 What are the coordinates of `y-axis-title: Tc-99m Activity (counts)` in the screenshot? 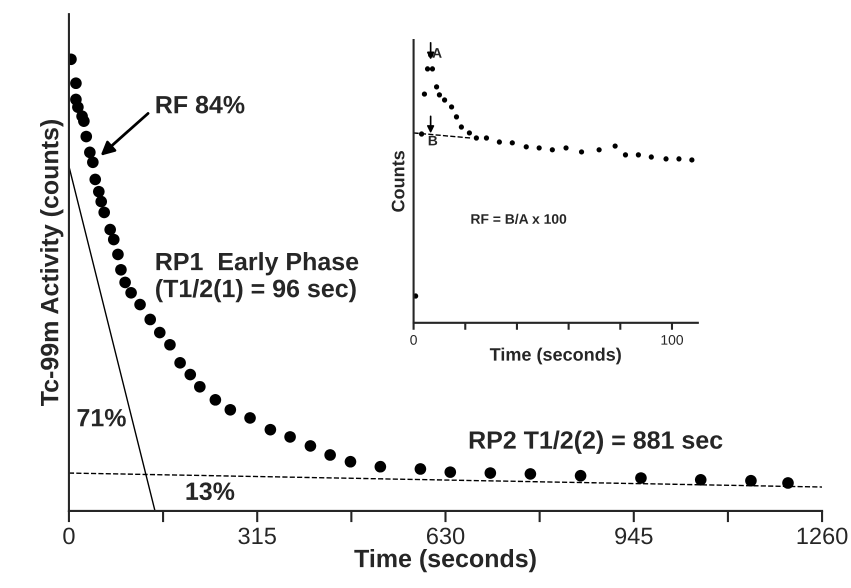 It's located at (52, 263).